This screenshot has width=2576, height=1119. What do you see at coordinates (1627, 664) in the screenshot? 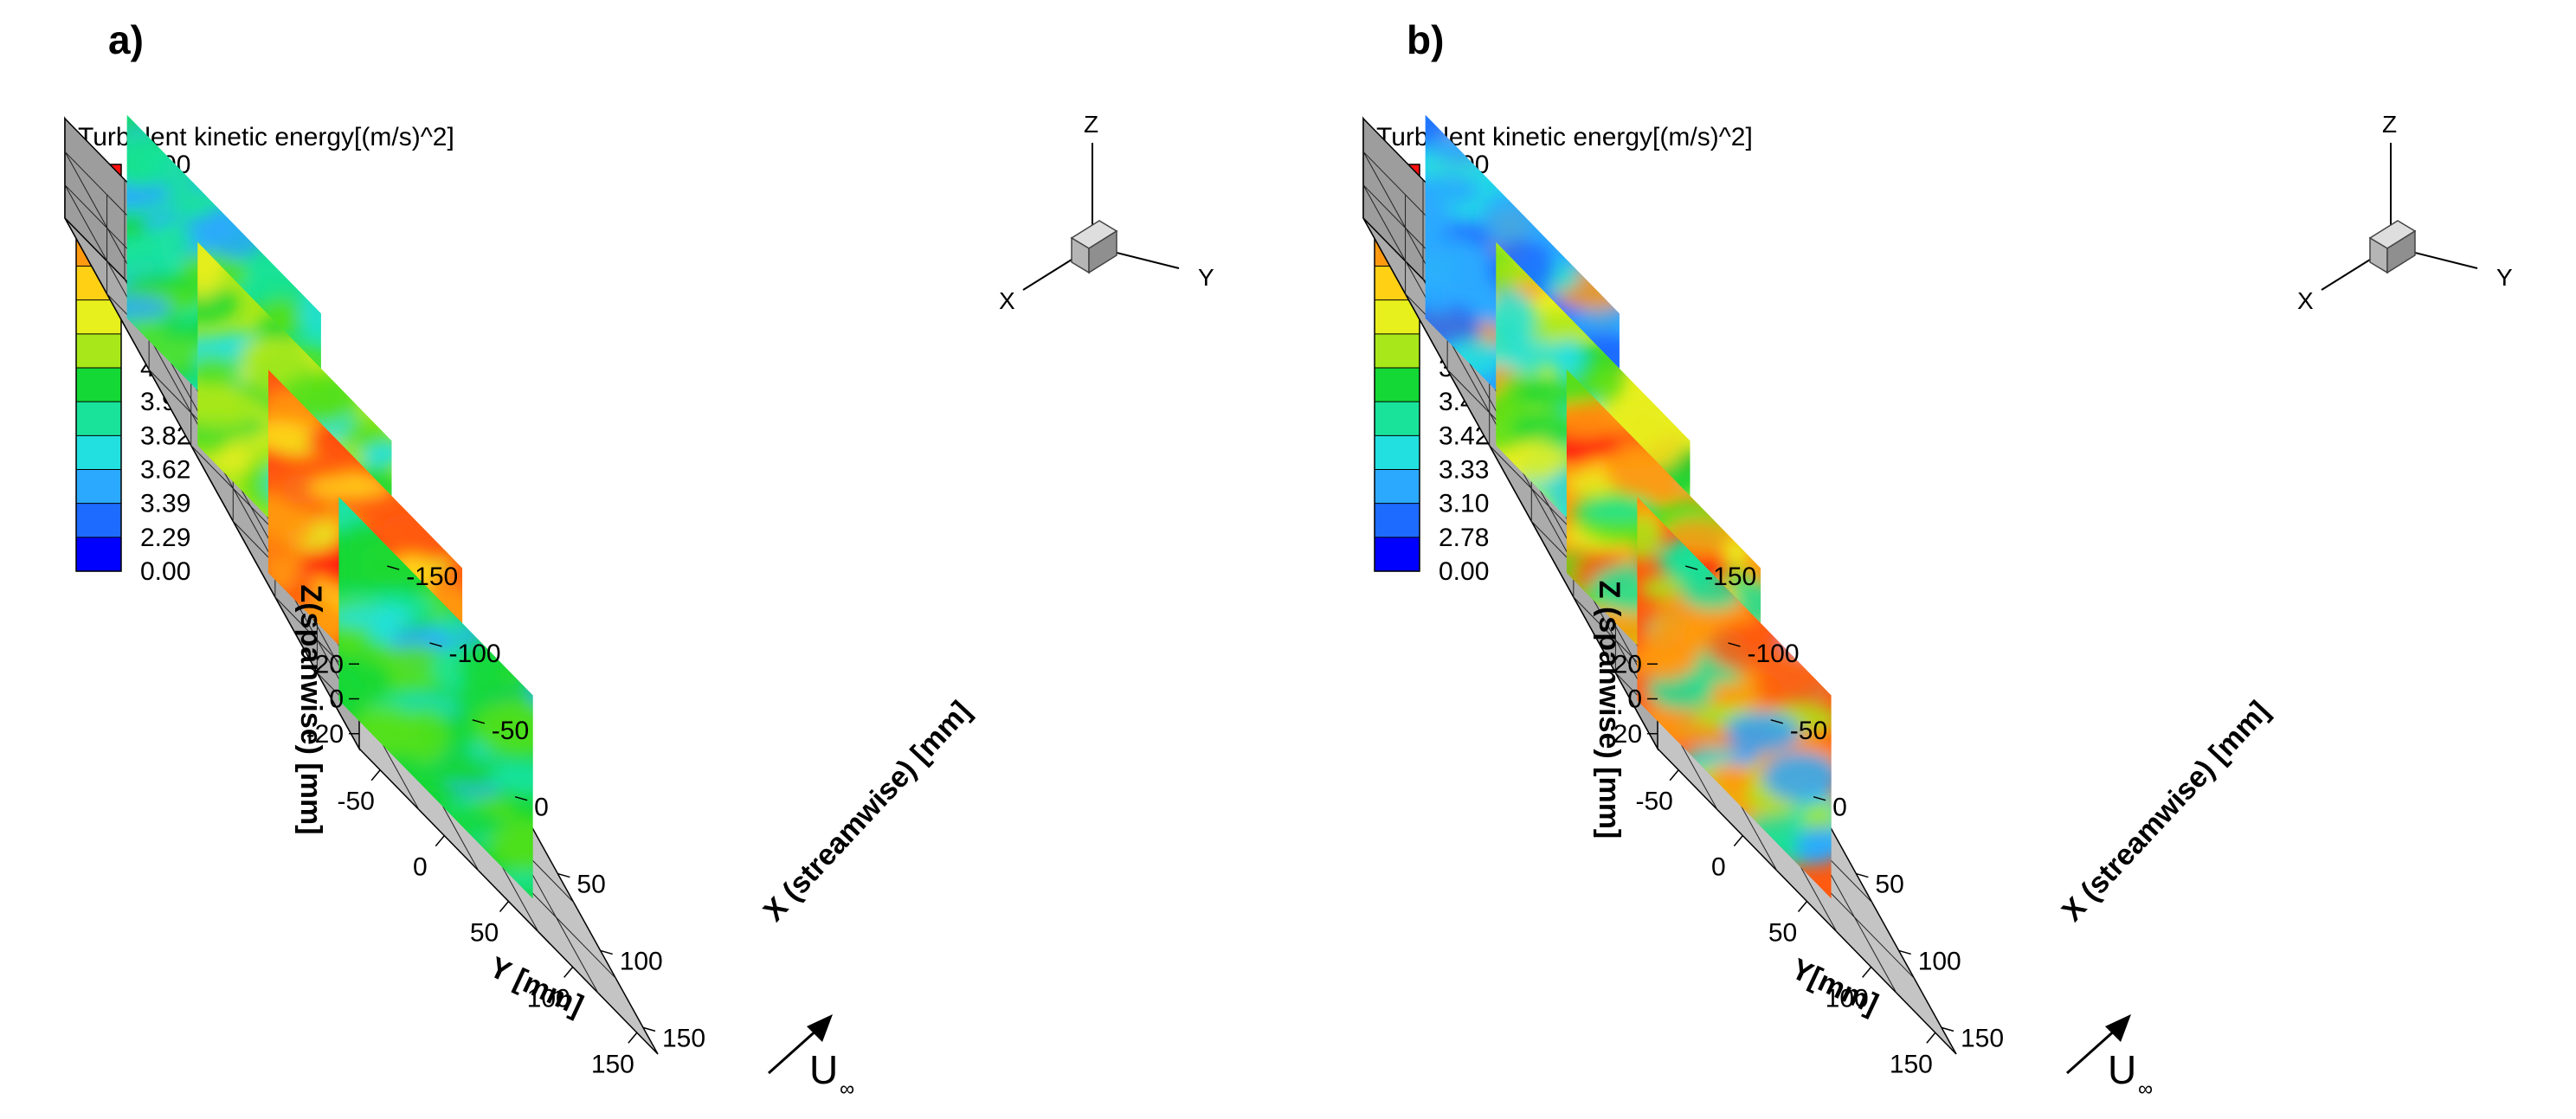
I see `z-tick-label: 20` at bounding box center [1627, 664].